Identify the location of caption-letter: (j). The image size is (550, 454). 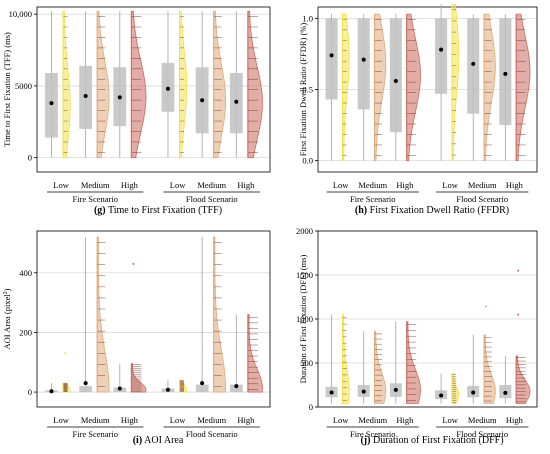
(365, 440).